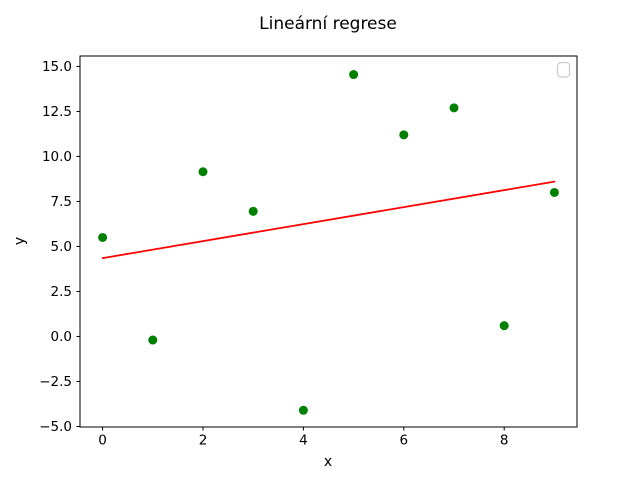 Image resolution: width=640 pixels, height=480 pixels. What do you see at coordinates (57, 157) in the screenshot?
I see `y-tick-label: 10.0` at bounding box center [57, 157].